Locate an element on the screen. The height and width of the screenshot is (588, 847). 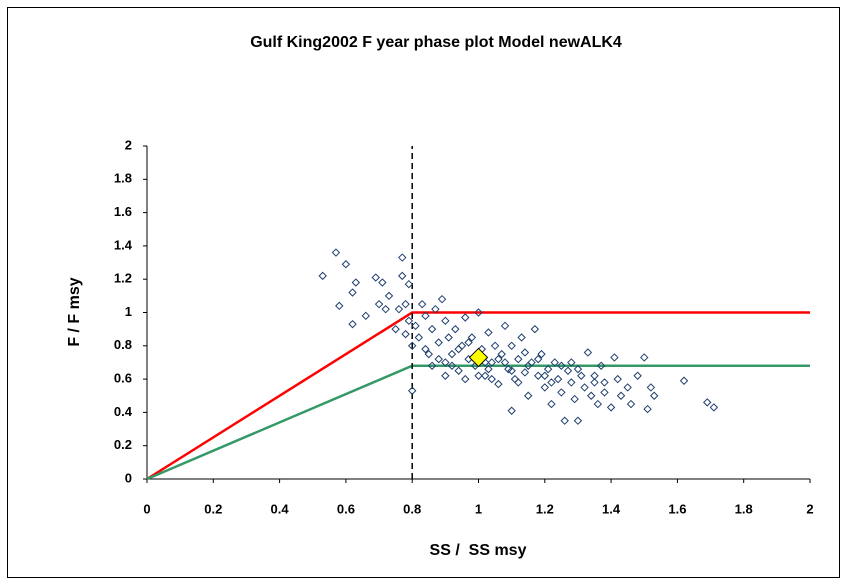
y-tick-label: 1.6 is located at coordinates (123, 211).